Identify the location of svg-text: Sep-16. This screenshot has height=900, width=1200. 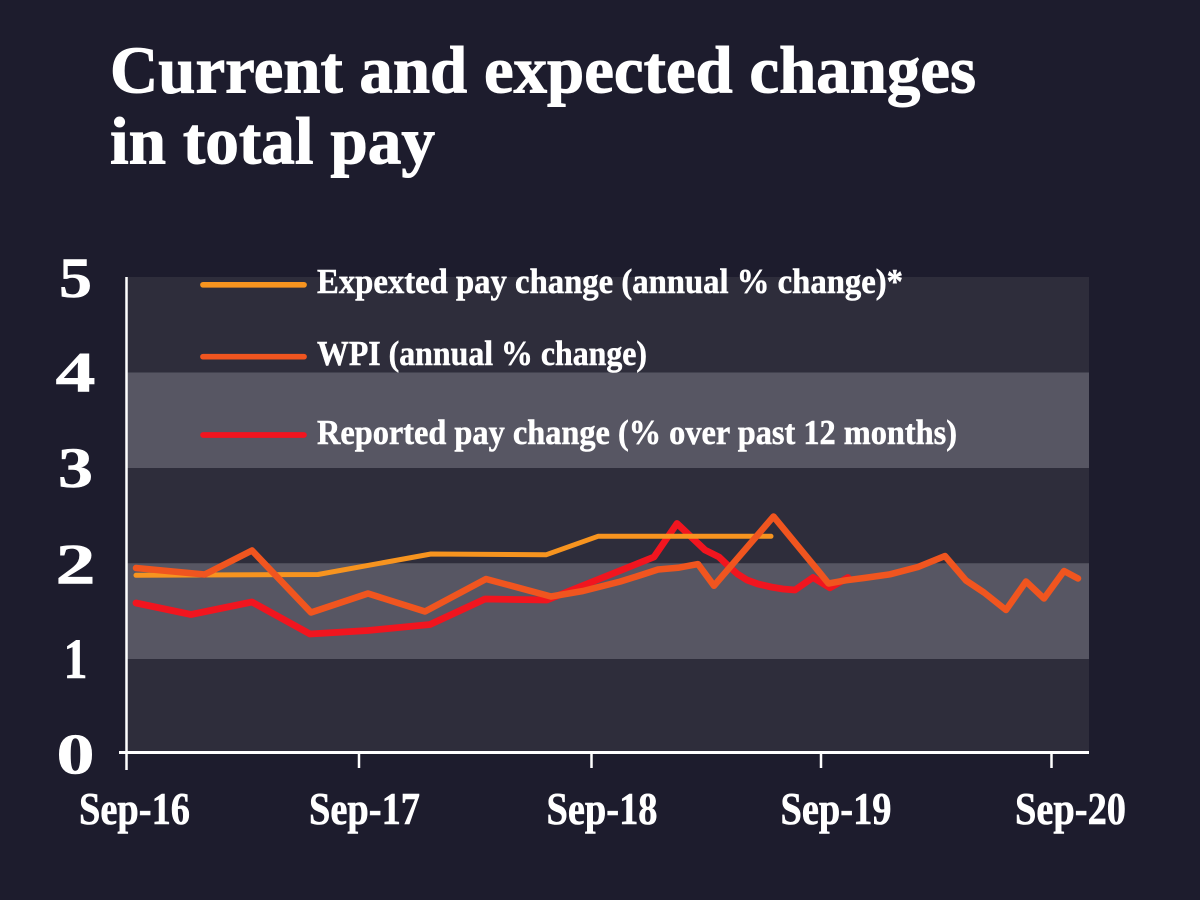
(134, 809).